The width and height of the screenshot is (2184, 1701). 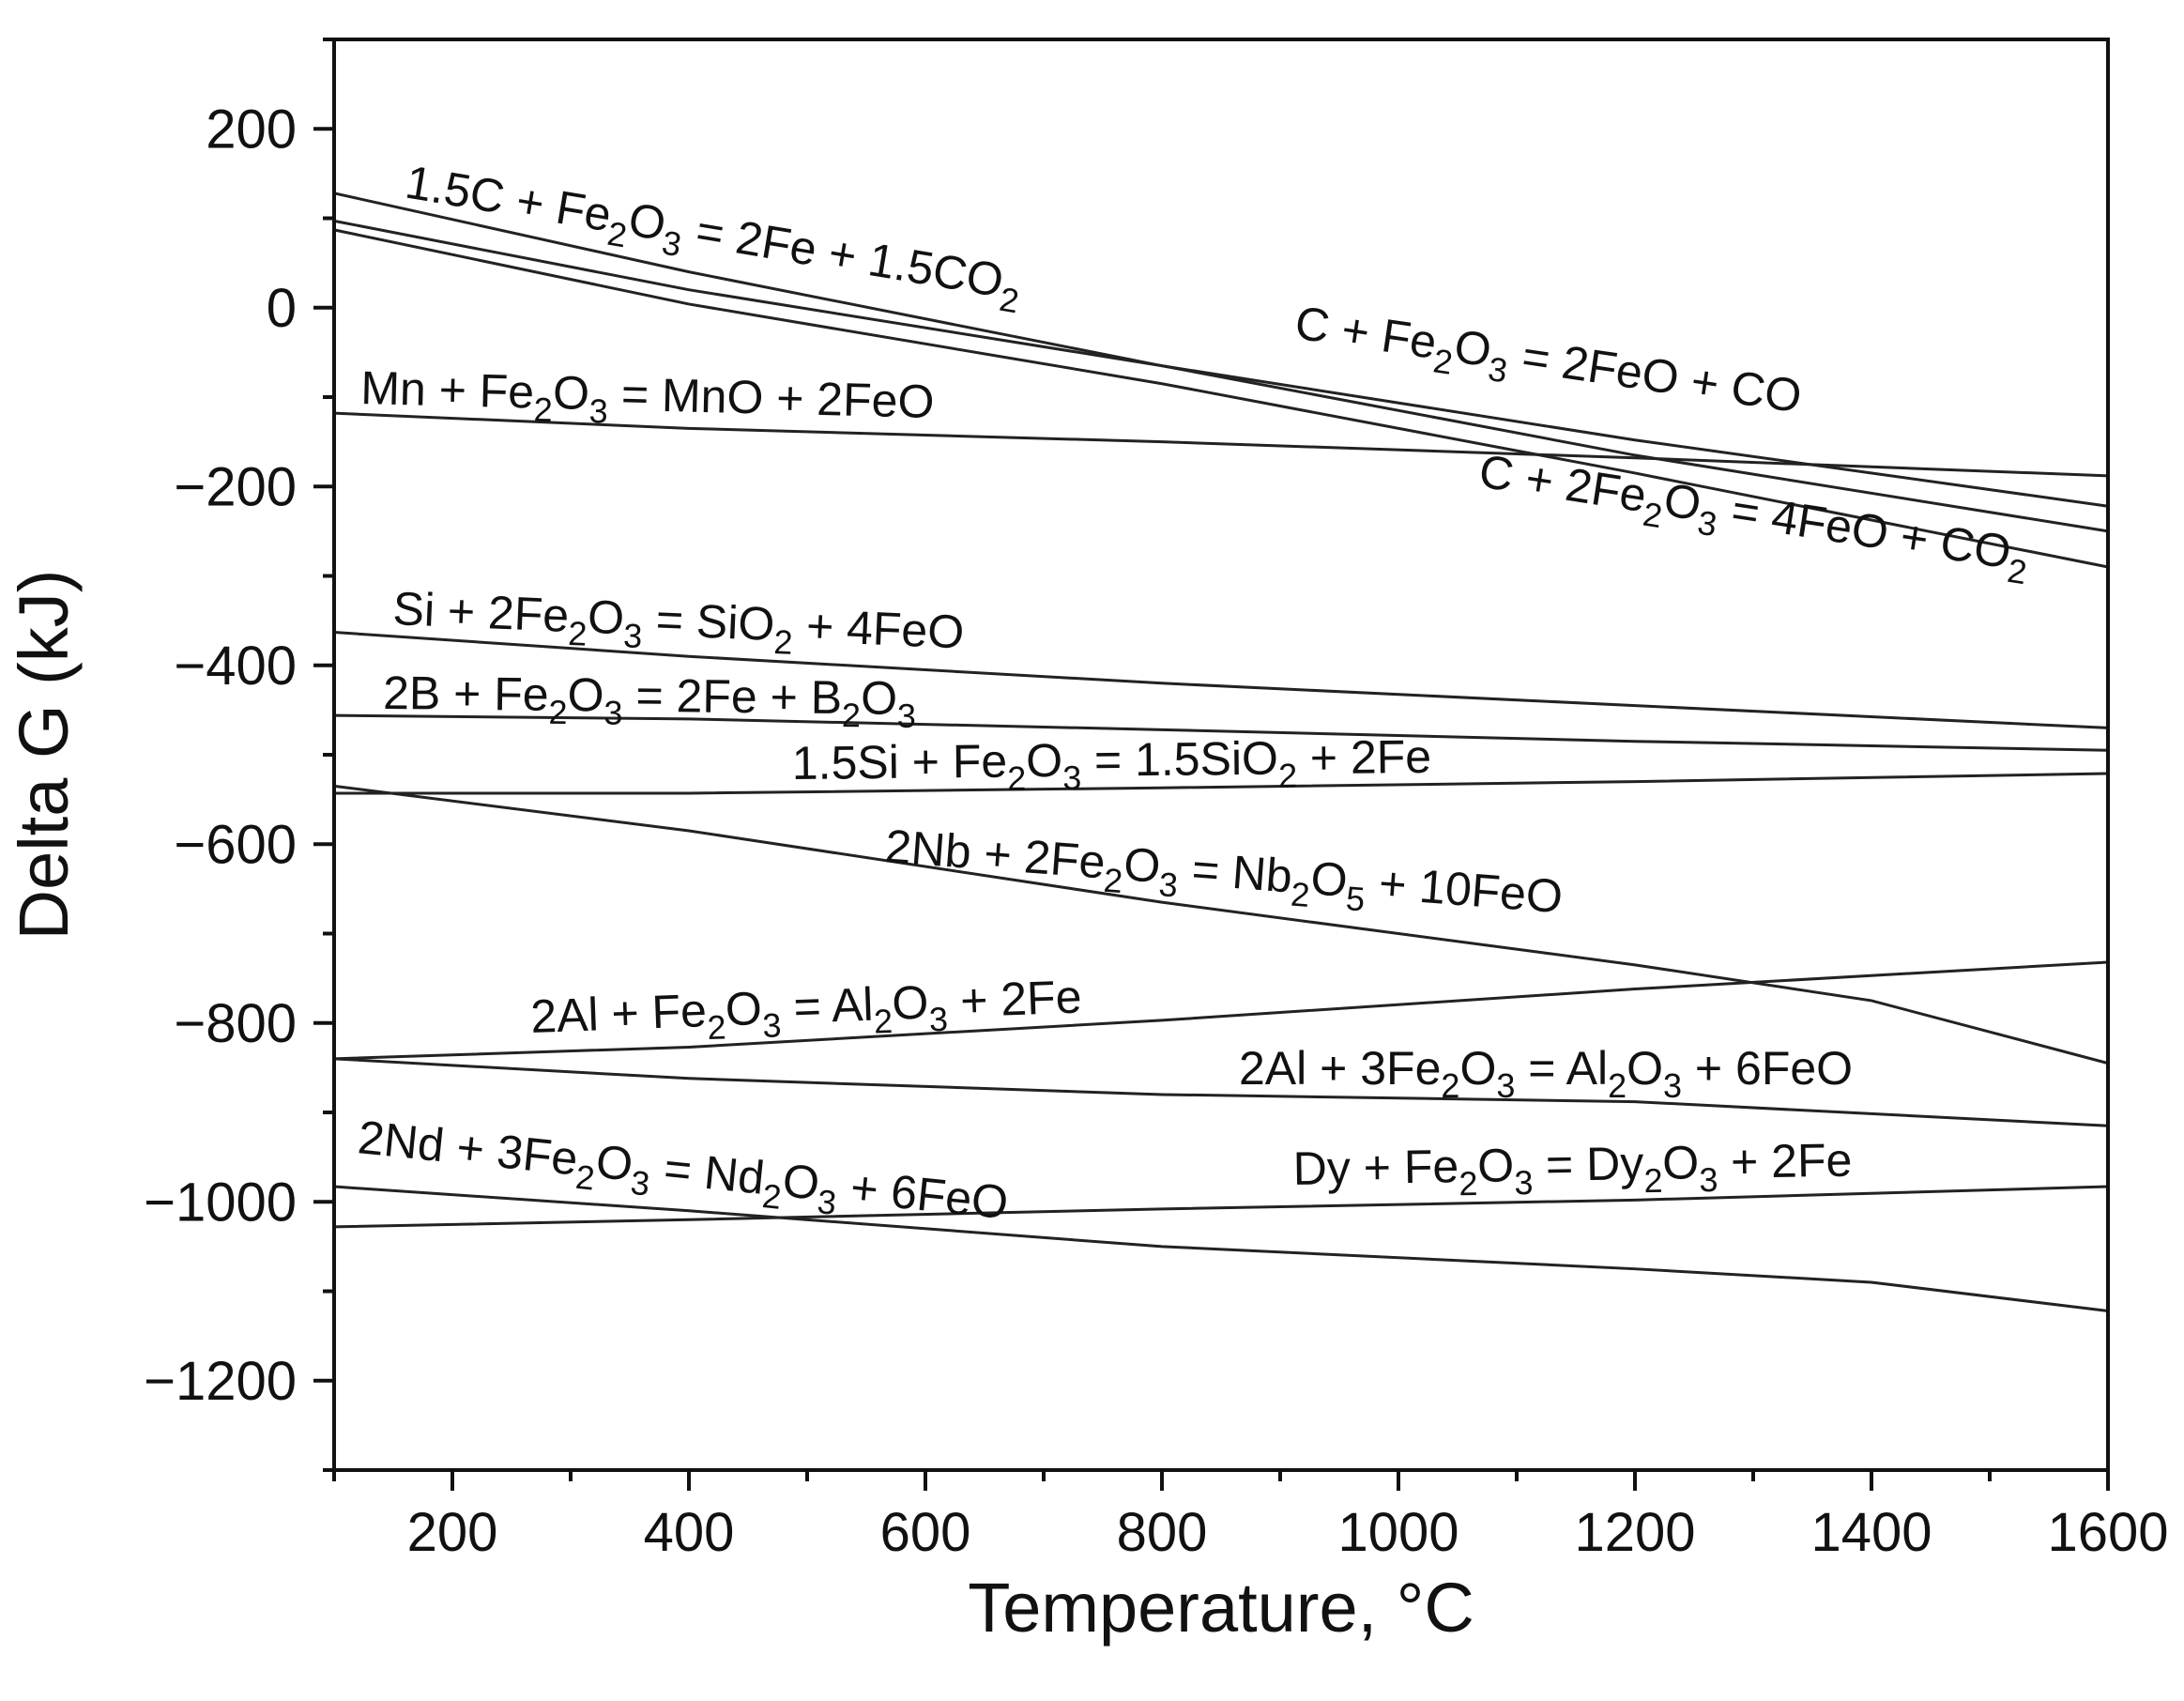 I want to click on x-axis-title: Temperature, °C, so click(x=1221, y=1608).